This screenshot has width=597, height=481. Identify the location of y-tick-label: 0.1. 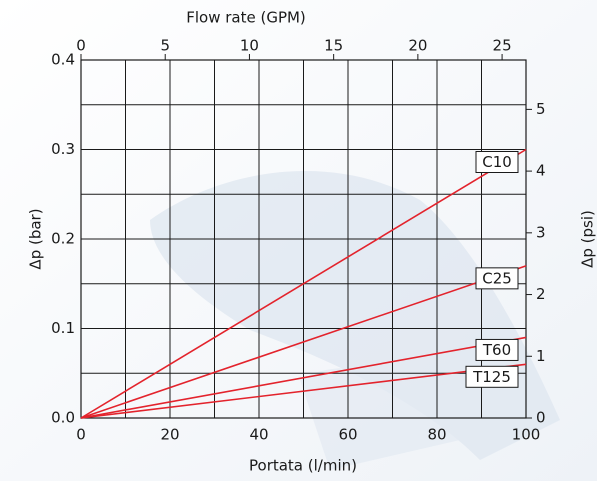
(63, 328).